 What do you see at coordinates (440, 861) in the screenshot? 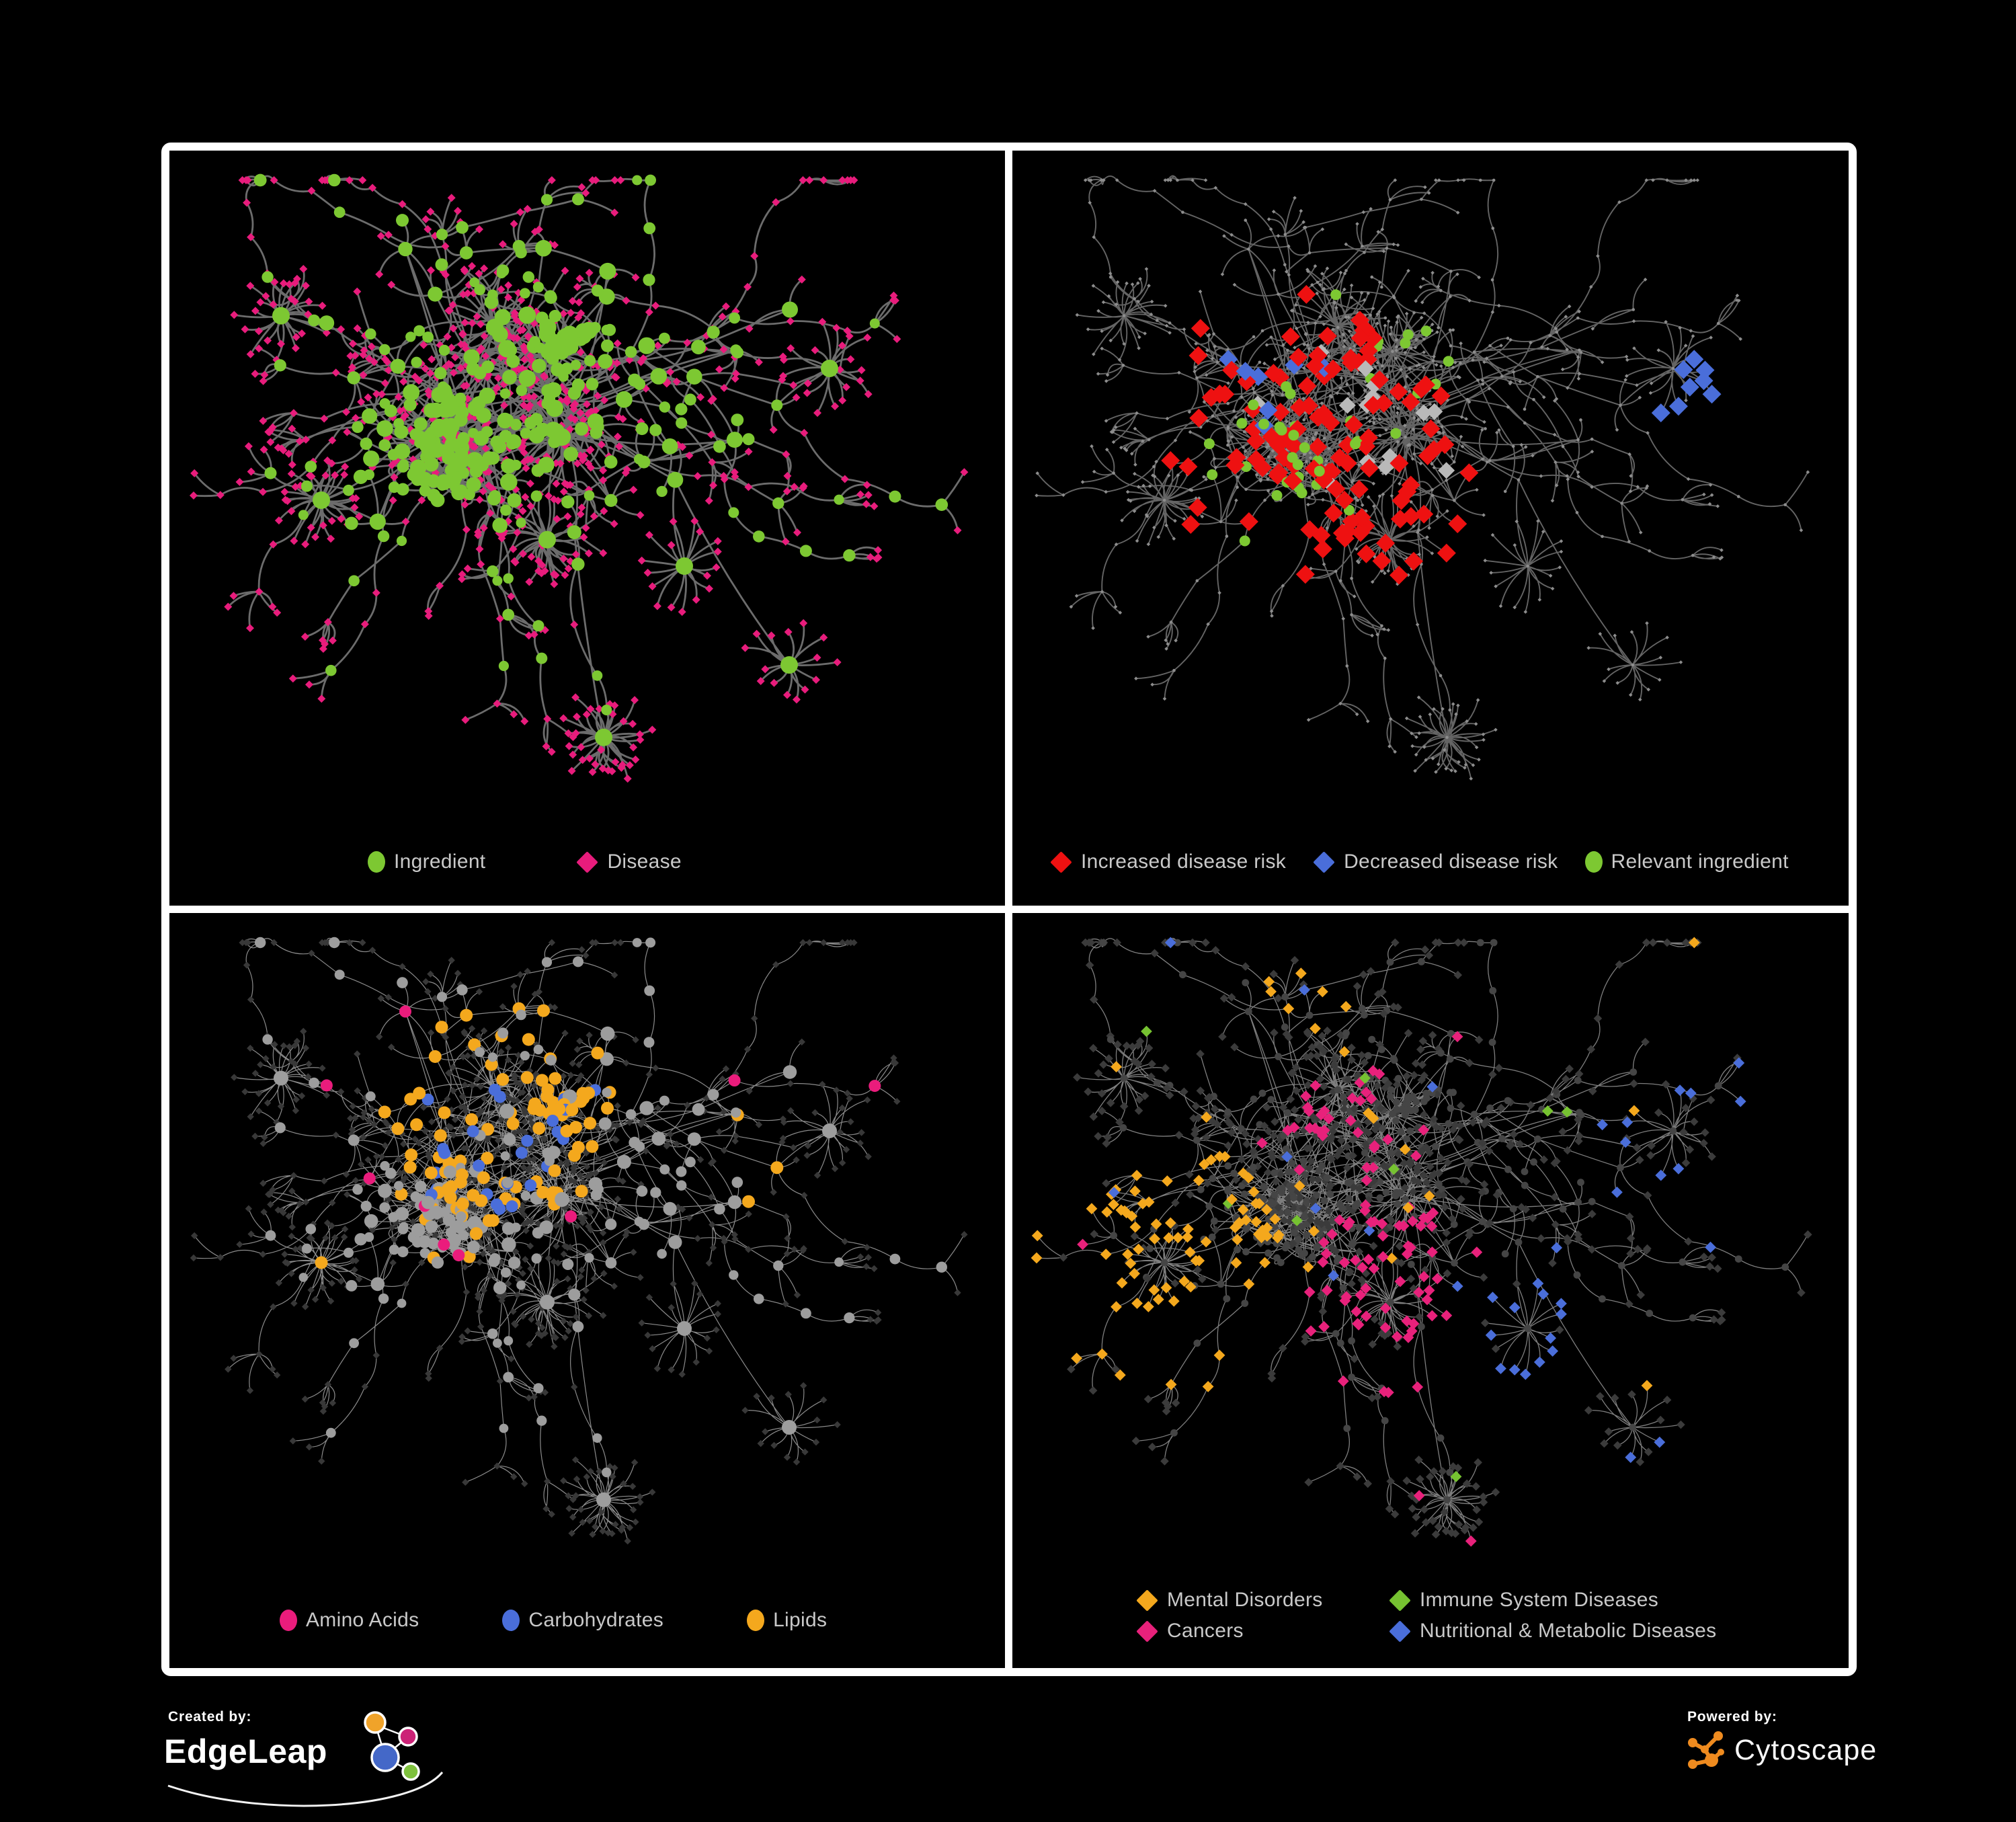
I see `legend-label: Ingredient` at bounding box center [440, 861].